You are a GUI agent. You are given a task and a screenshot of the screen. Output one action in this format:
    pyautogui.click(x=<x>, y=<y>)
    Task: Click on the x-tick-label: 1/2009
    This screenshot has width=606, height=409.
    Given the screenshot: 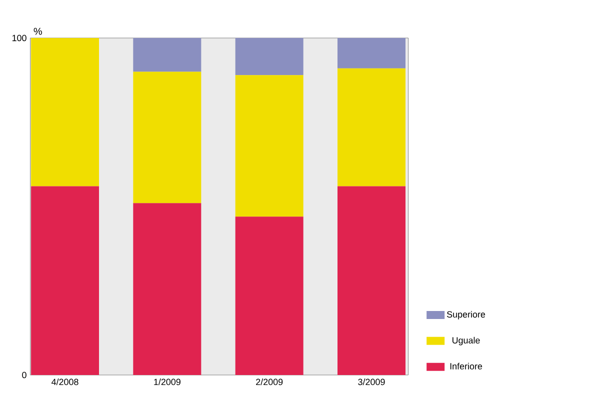 What is the action you would take?
    pyautogui.click(x=167, y=382)
    